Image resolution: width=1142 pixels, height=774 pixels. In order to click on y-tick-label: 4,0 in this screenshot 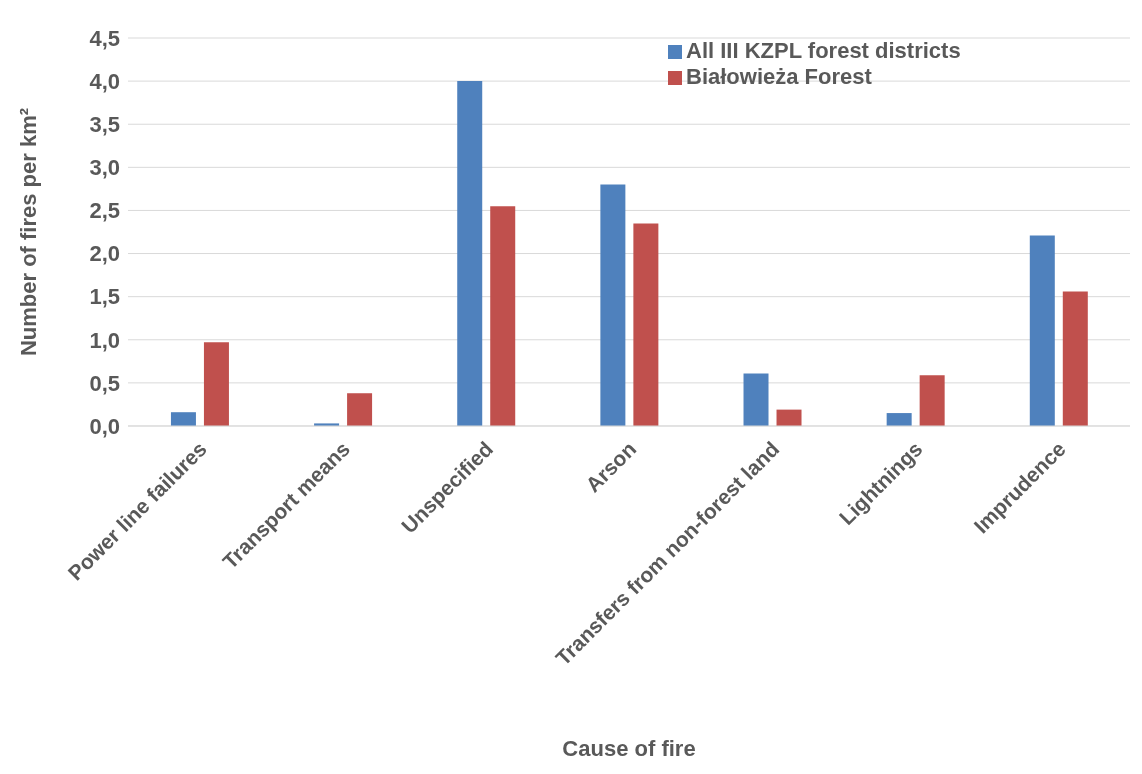, I will do `click(104, 81)`.